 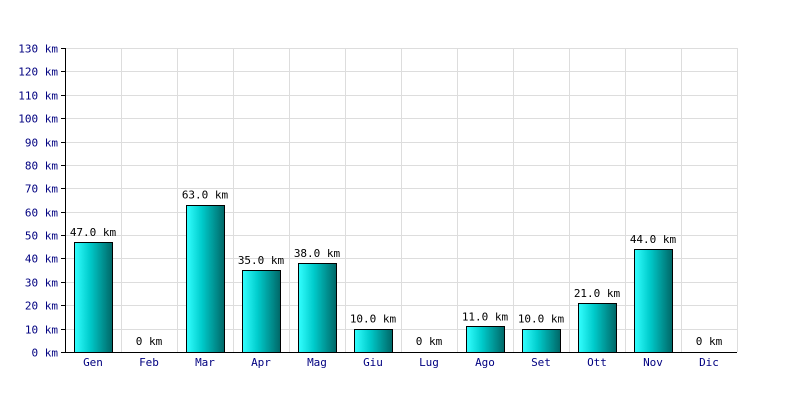 What do you see at coordinates (38, 96) in the screenshot?
I see `y-tick-label: 110 km` at bounding box center [38, 96].